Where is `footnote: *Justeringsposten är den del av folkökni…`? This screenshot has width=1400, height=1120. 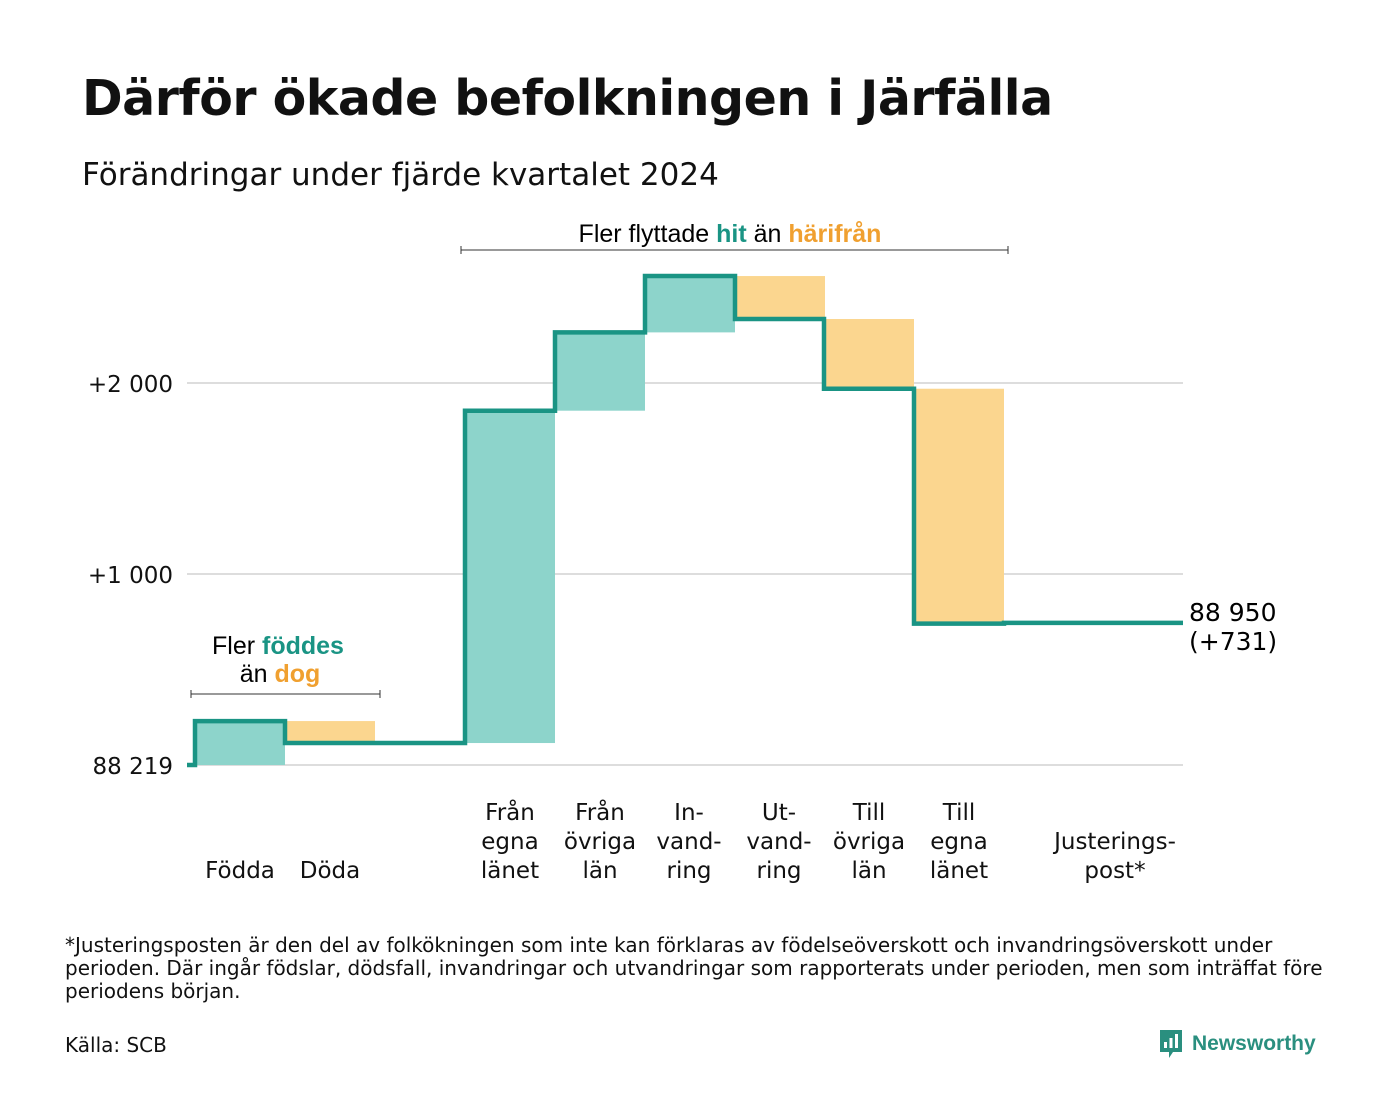 footnote: *Justeringsposten är den del av folkökni… is located at coordinates (694, 968).